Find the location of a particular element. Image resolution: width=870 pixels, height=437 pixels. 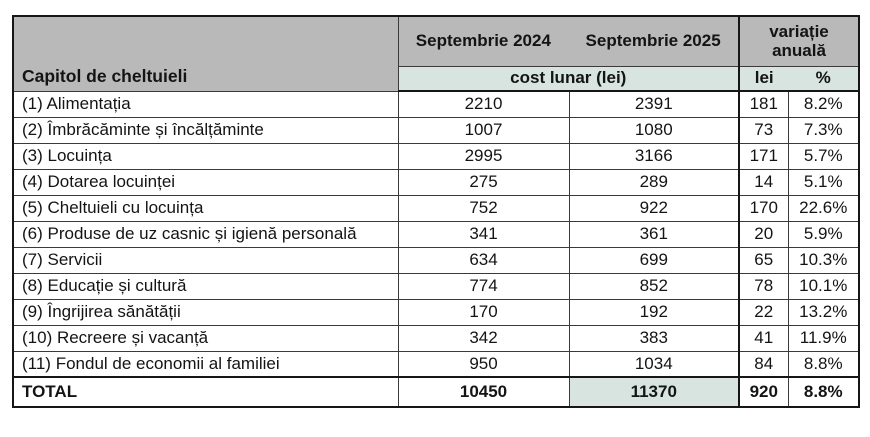

variatie-pct: 7.3% is located at coordinates (823, 130).